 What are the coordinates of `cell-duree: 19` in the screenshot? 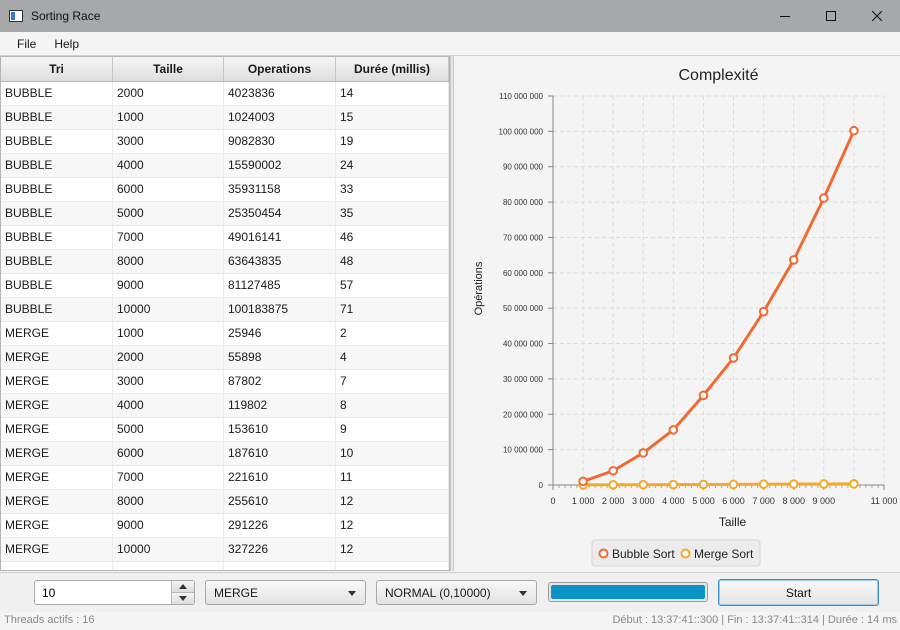 It's located at (392, 141).